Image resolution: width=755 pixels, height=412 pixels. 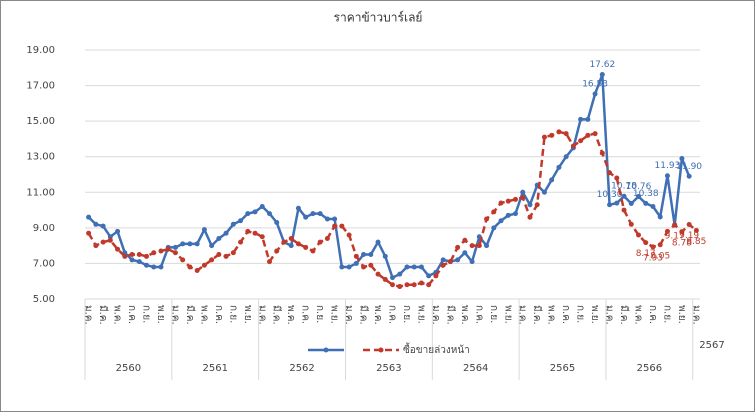 I want to click on value-label: 8.85, so click(x=696, y=242).